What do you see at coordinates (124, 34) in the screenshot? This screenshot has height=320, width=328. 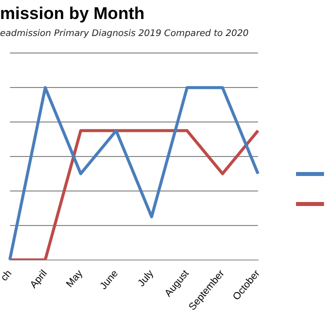 I see `chart-subtitle: eadmission Primary Diagnosis 2019 Compared to 2020` at bounding box center [124, 34].